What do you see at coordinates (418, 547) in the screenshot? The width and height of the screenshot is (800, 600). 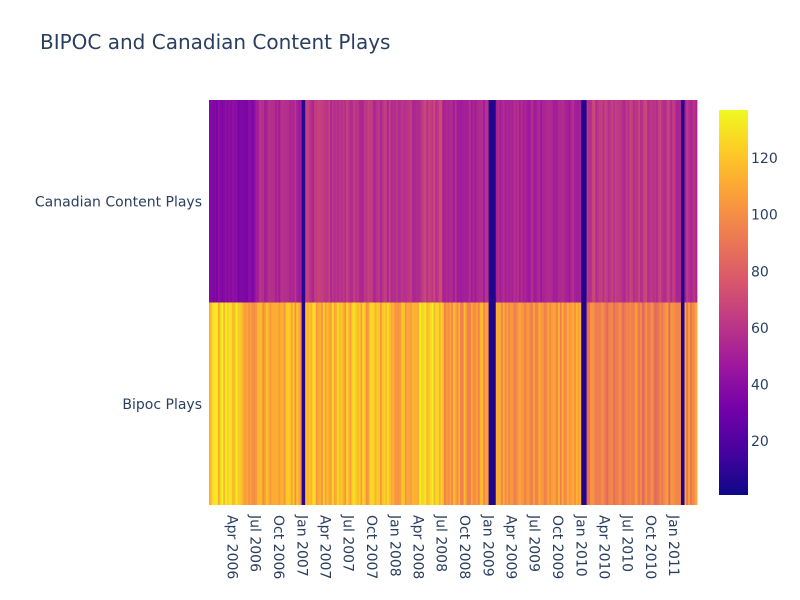 I see `x-tick-label: Apr 2008` at bounding box center [418, 547].